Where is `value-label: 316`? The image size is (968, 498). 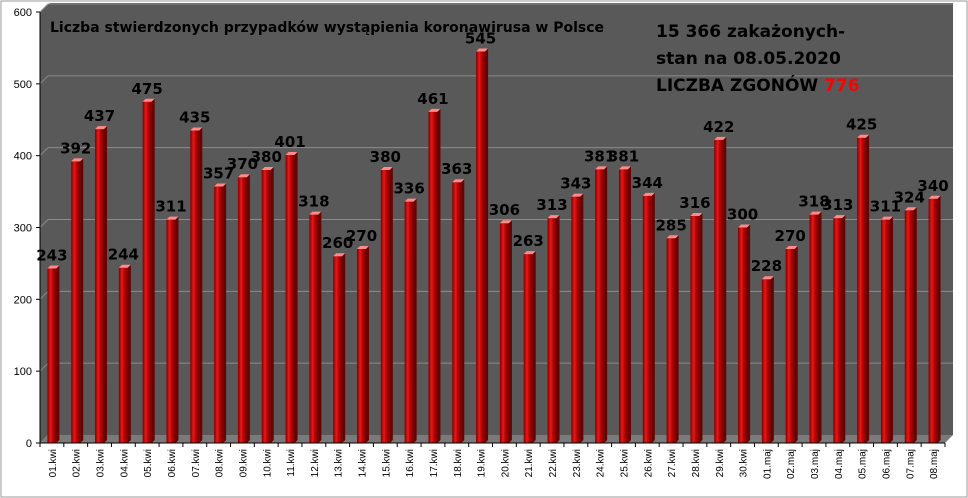
value-label: 316 is located at coordinates (694, 203).